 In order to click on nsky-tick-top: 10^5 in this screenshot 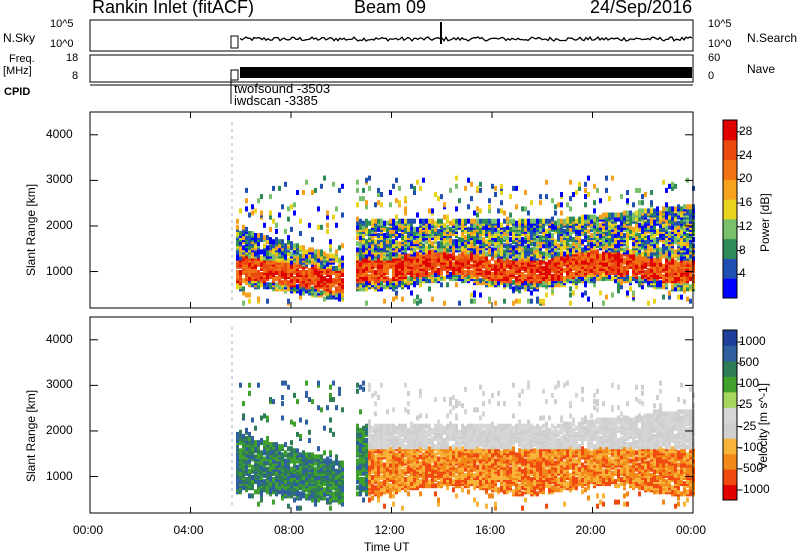, I will do `click(62, 24)`.